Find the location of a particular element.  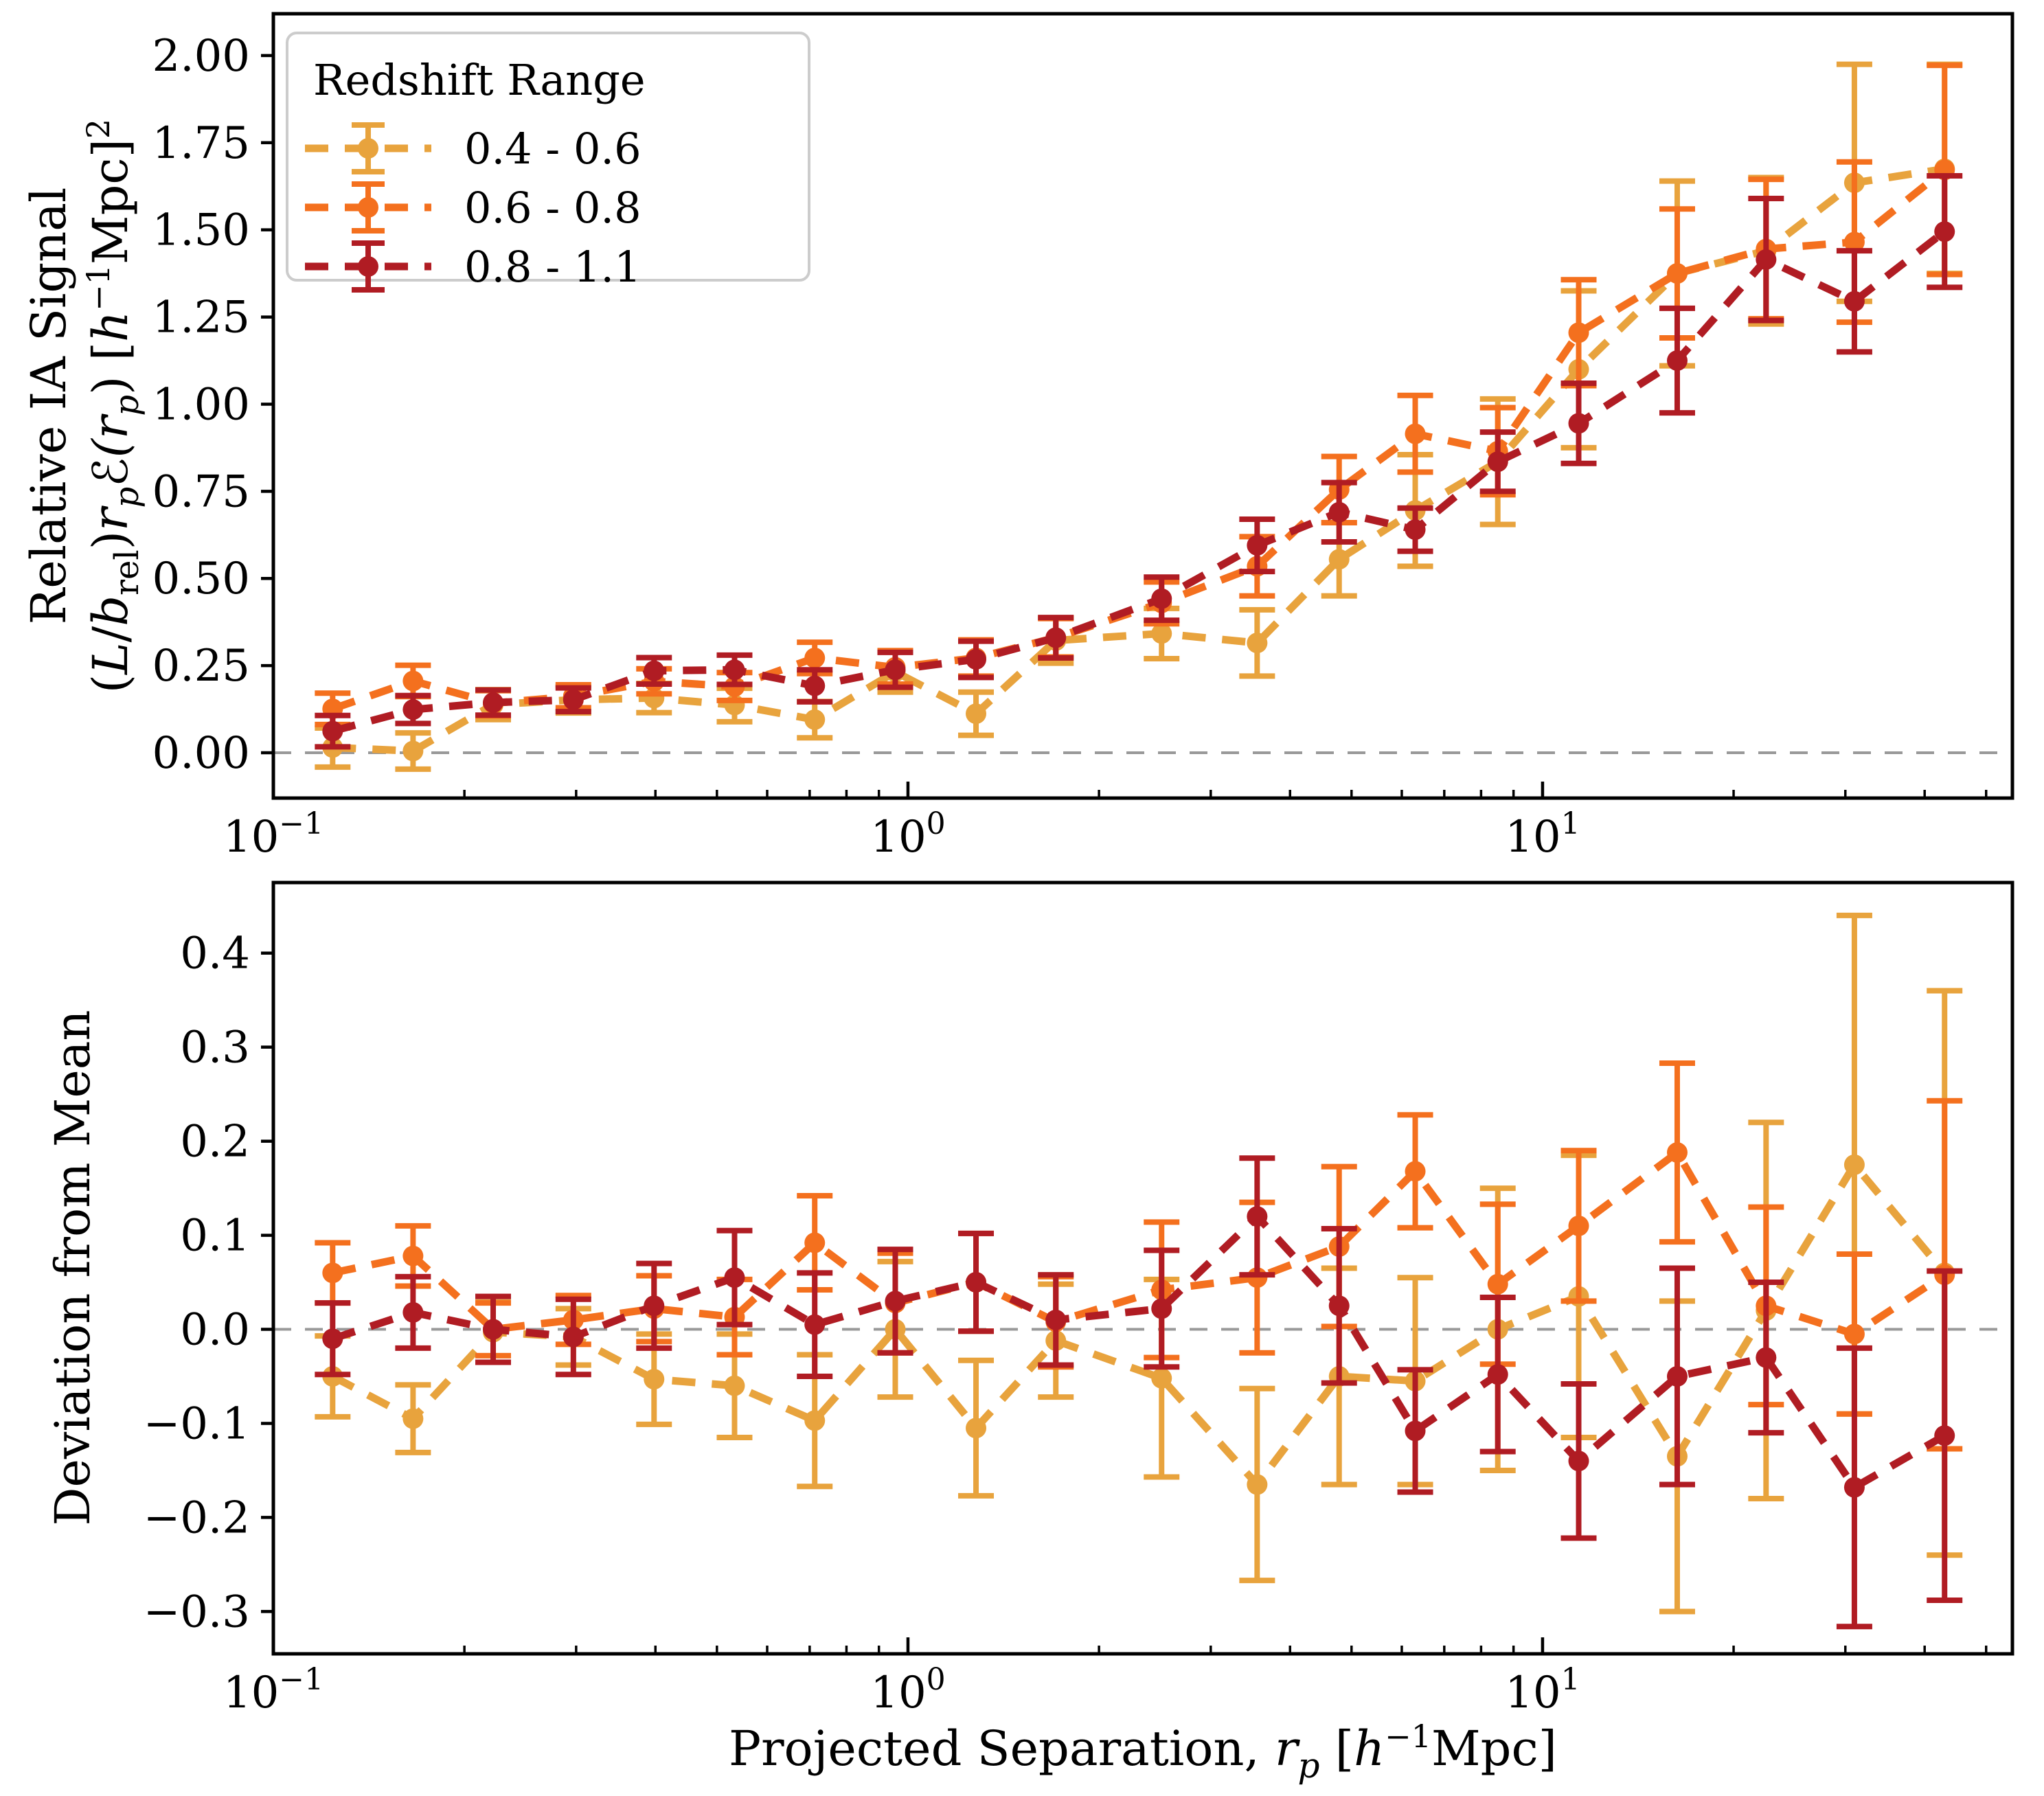

y-tick-label: 2.00 is located at coordinates (201, 56).